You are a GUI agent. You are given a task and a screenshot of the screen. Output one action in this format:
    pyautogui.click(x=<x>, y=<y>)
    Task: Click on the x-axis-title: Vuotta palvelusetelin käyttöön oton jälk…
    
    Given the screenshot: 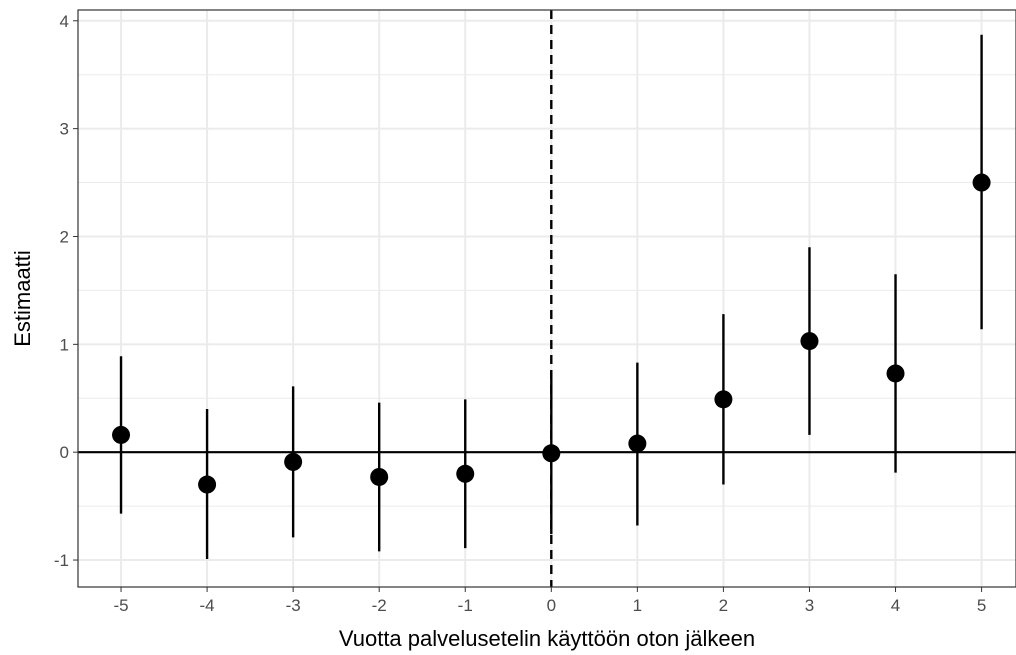 What is the action you would take?
    pyautogui.click(x=547, y=638)
    